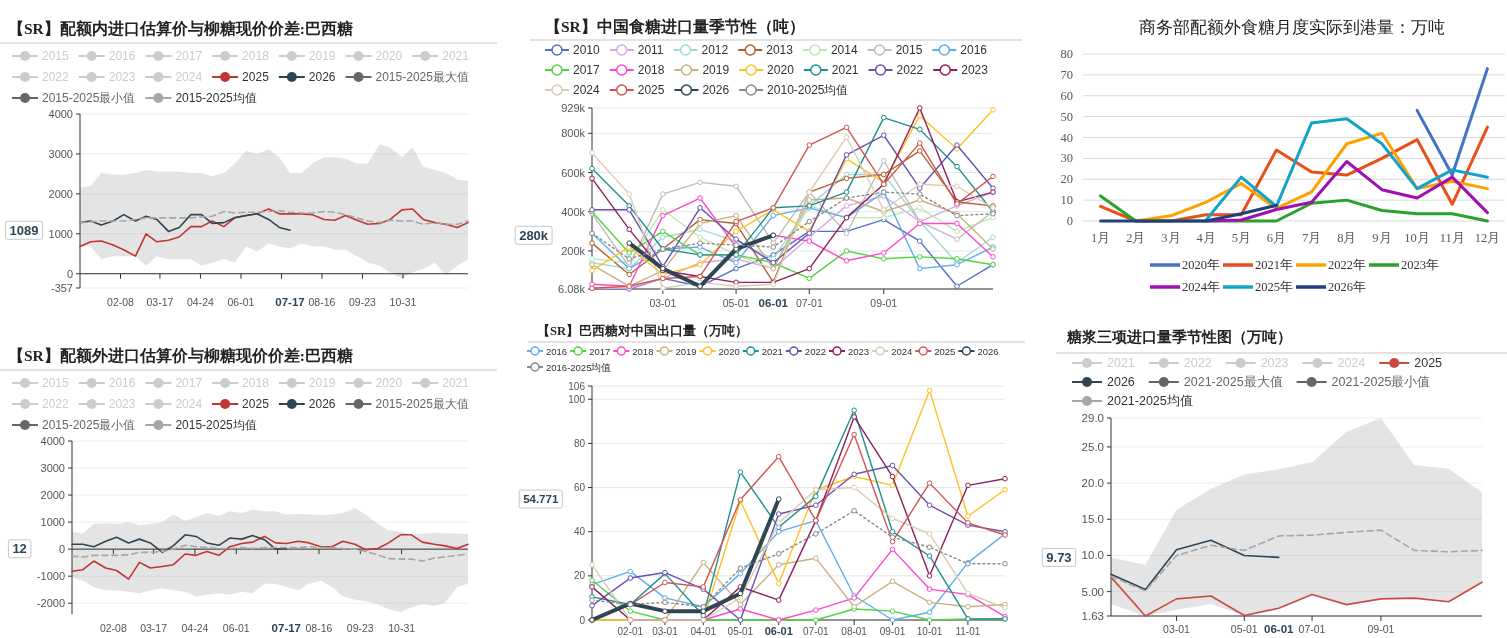  I want to click on legend-label: 2015-2025最小值, so click(89, 425).